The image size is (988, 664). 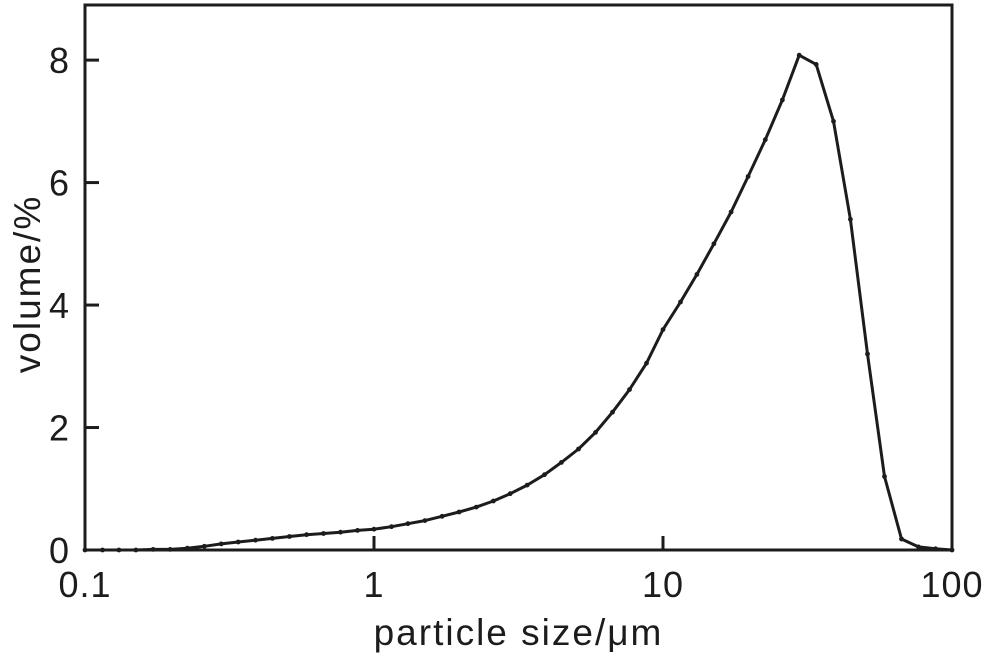 I want to click on x-tick-label: 0.1, so click(x=84, y=584).